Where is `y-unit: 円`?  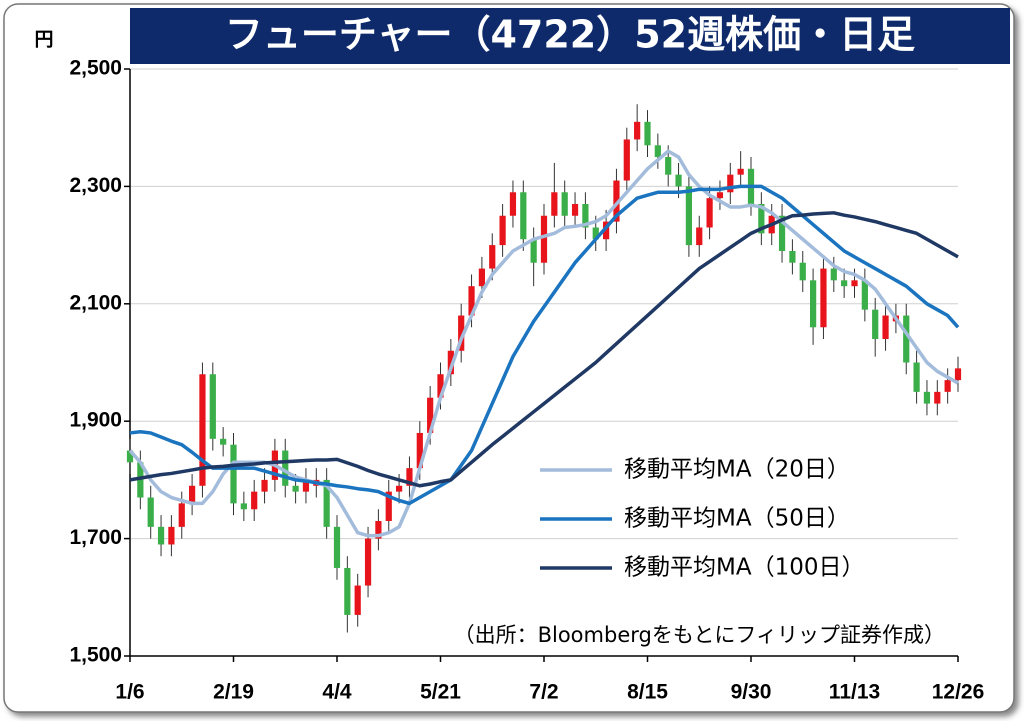
y-unit: 円 is located at coordinates (43, 40).